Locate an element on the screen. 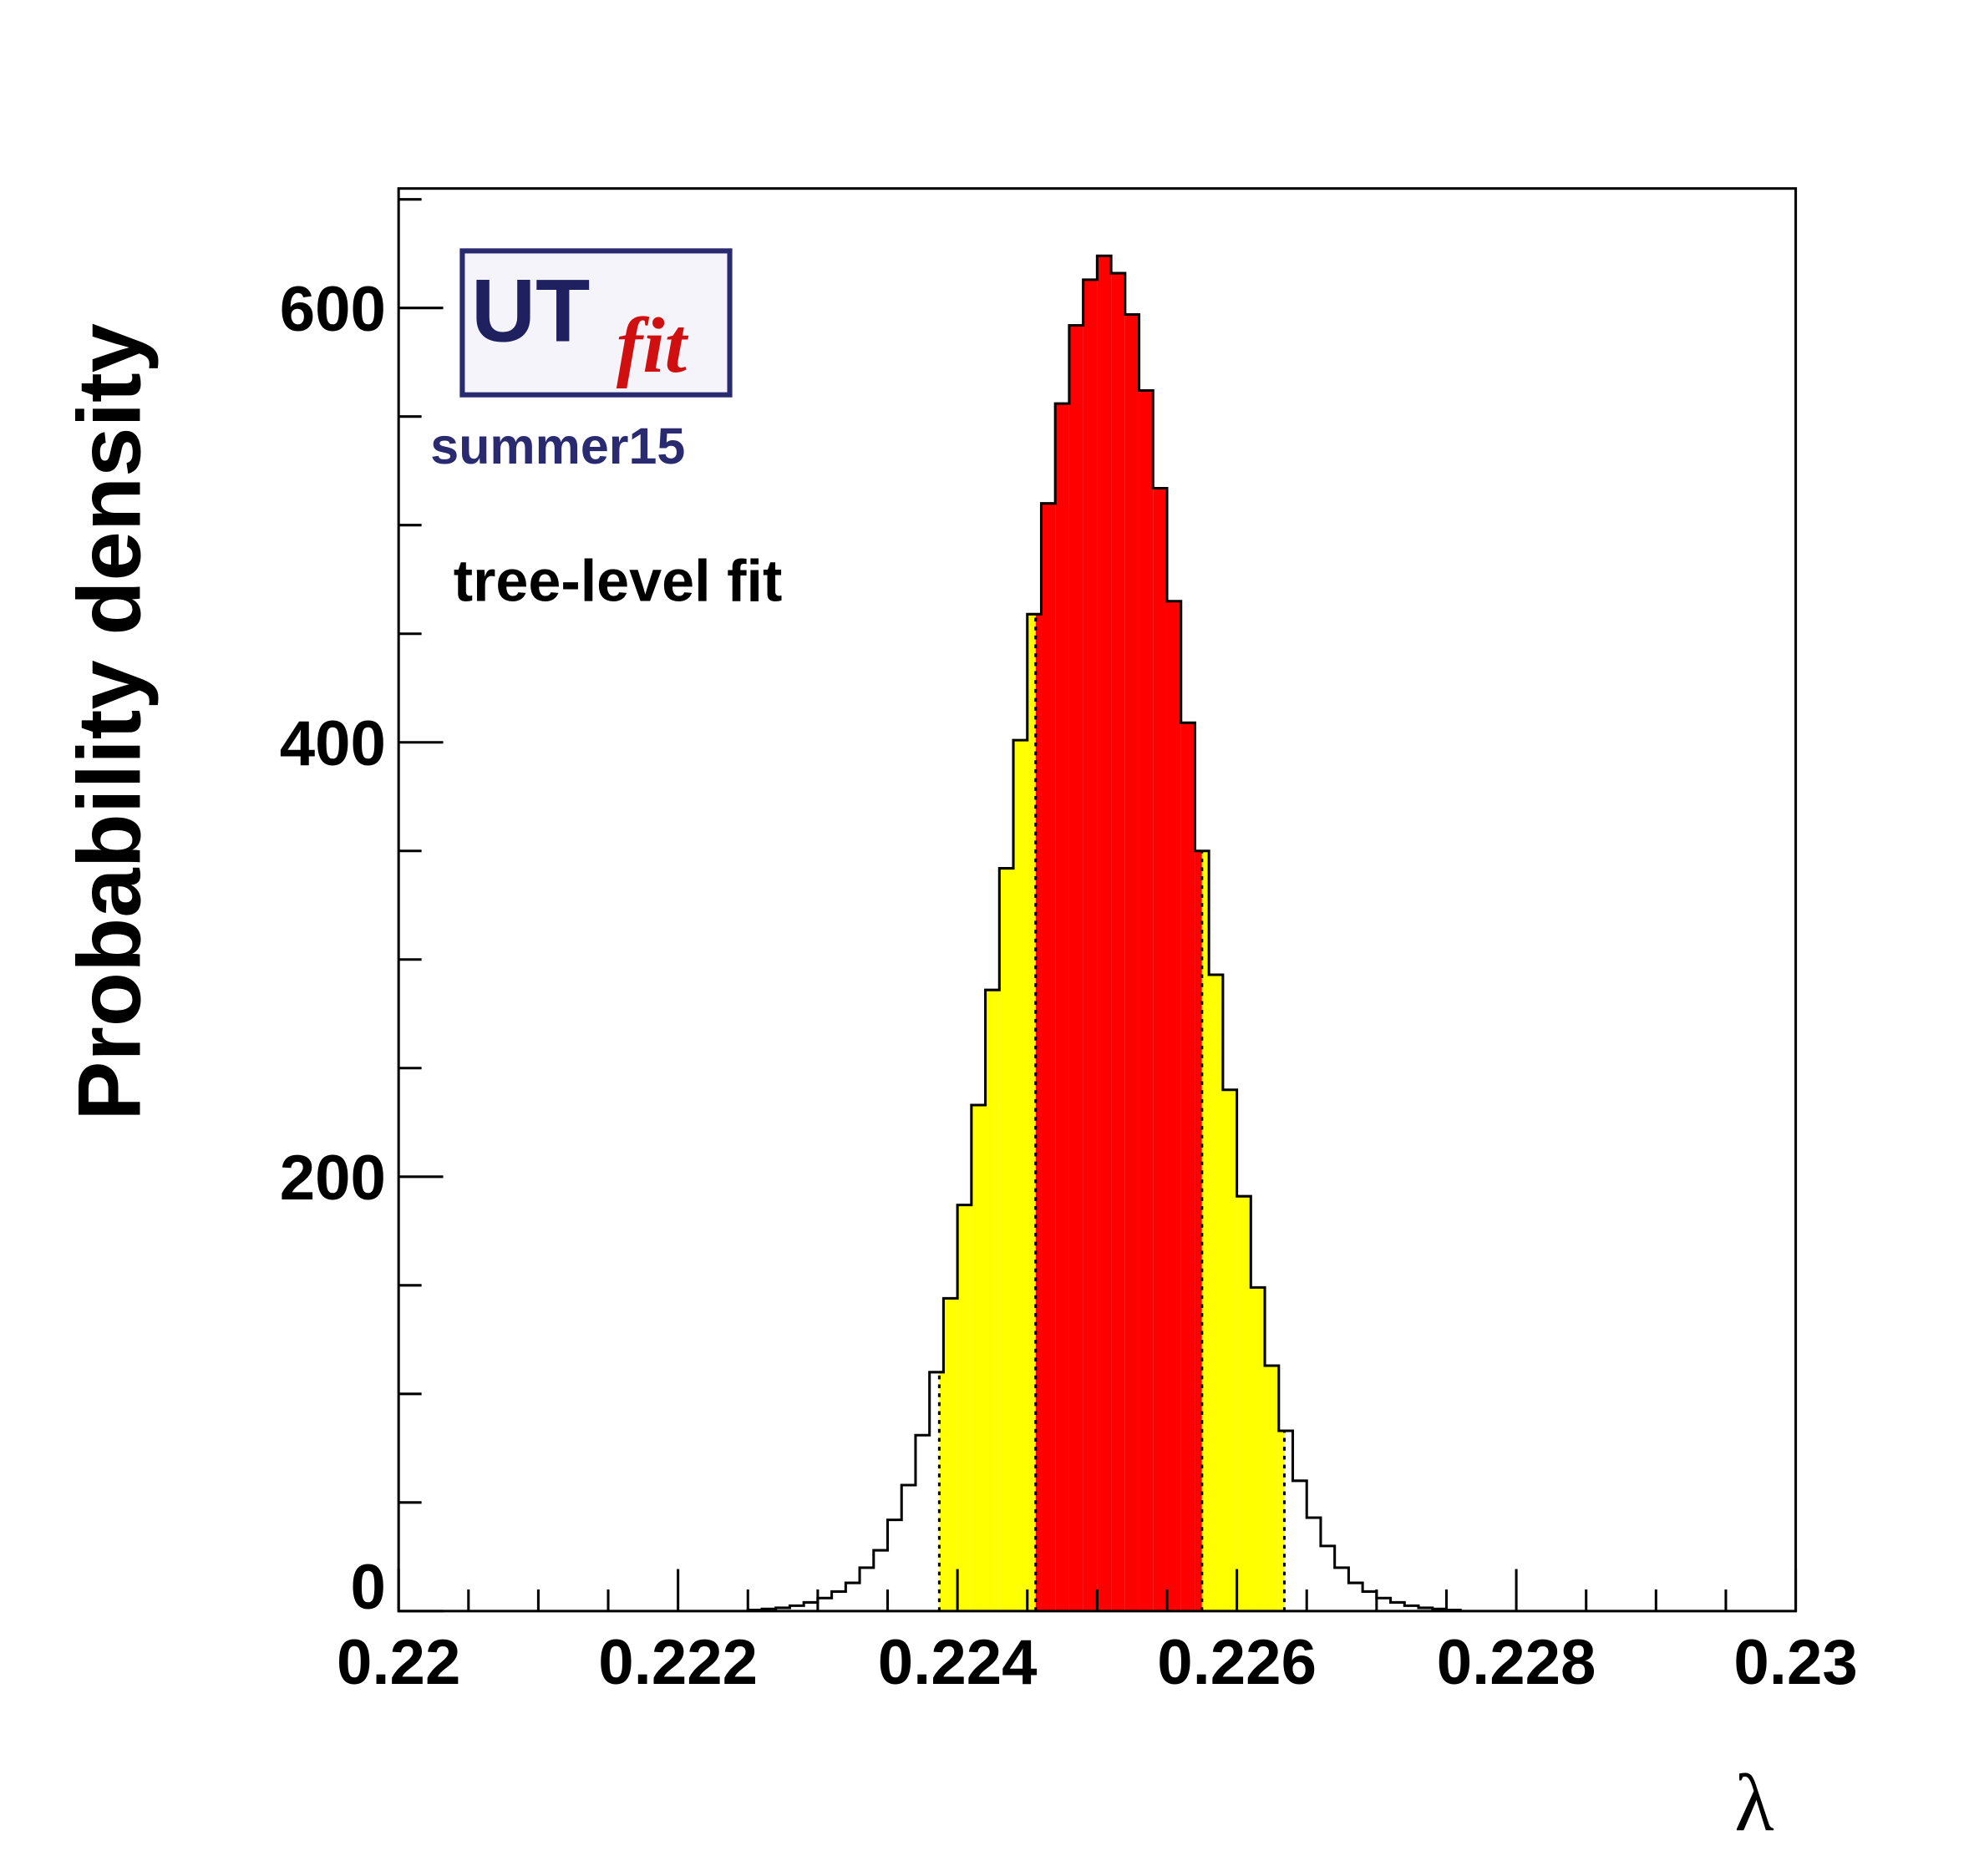 The width and height of the screenshot is (1974, 1876). utfit-logo: UT fit is located at coordinates (596, 323).